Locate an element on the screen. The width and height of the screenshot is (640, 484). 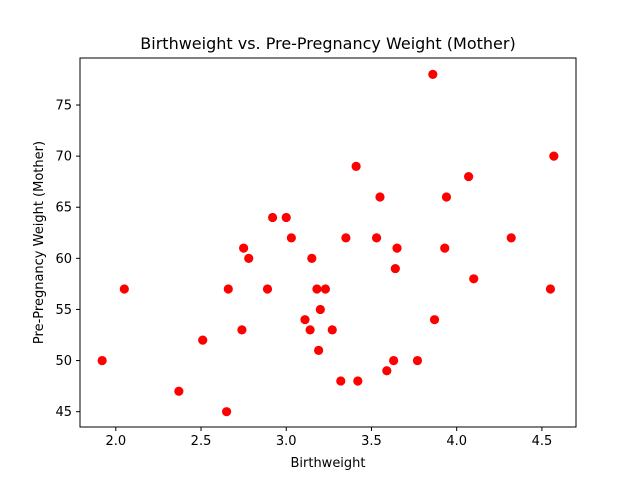
x-tick-label: 3.0 is located at coordinates (286, 441).